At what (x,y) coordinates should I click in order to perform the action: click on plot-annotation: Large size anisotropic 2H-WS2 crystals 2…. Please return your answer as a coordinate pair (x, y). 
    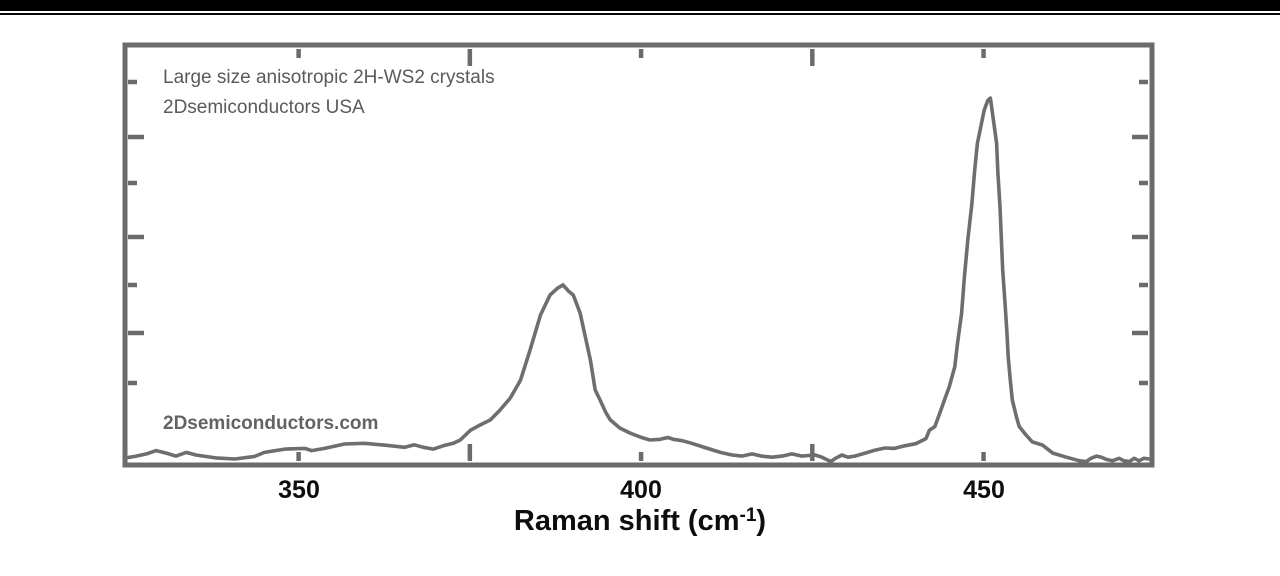
    Looking at the image, I should click on (329, 93).